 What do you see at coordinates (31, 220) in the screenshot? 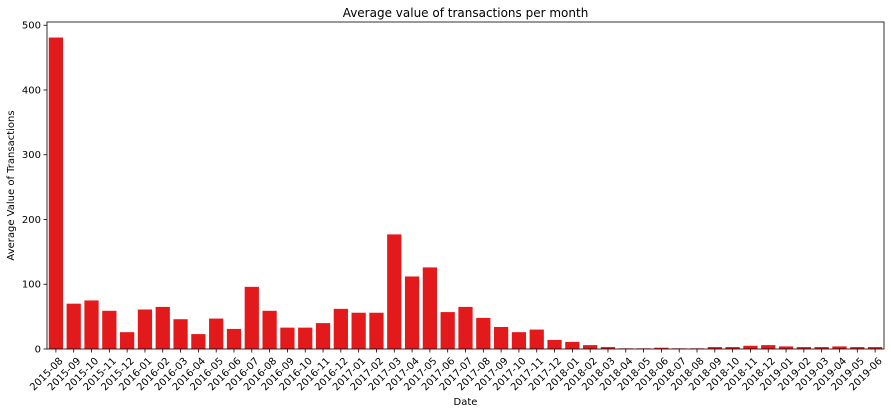
I see `y-tick-label: 200` at bounding box center [31, 220].